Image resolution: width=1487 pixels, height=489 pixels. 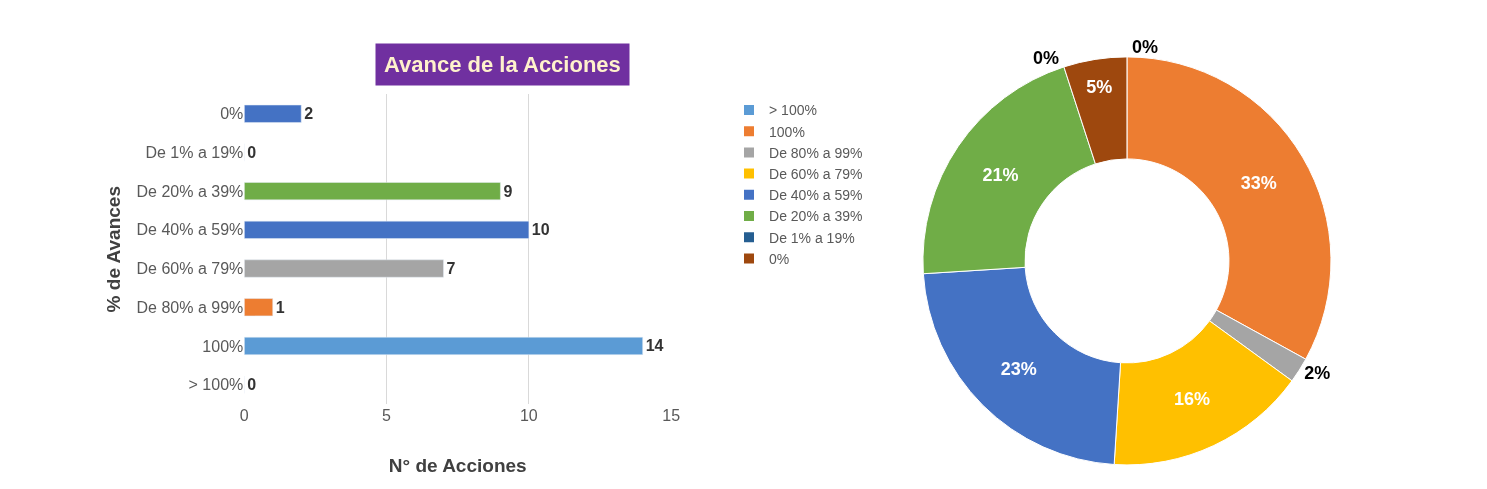 I want to click on legend-label: De 20% a 39%, so click(x=816, y=216).